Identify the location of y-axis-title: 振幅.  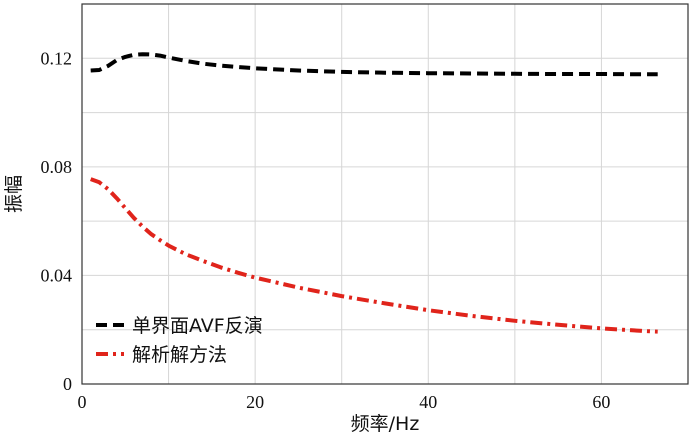
(14, 194).